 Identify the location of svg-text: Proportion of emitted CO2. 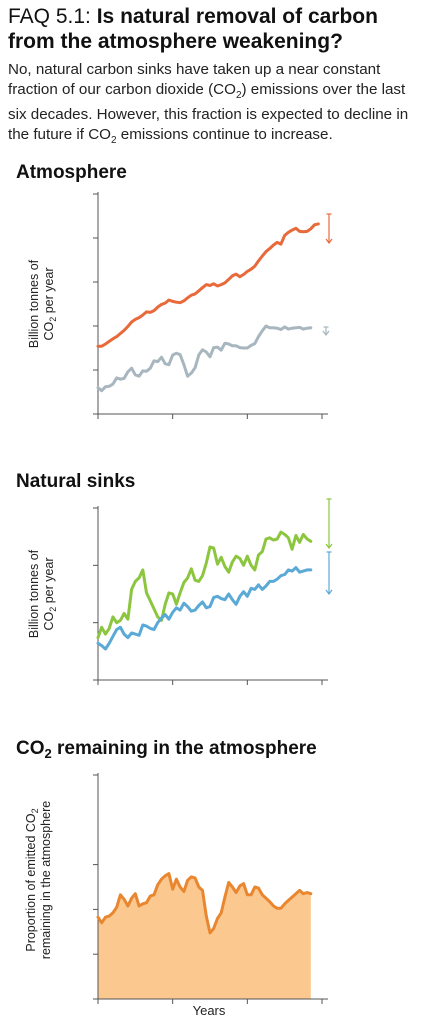
(32, 879).